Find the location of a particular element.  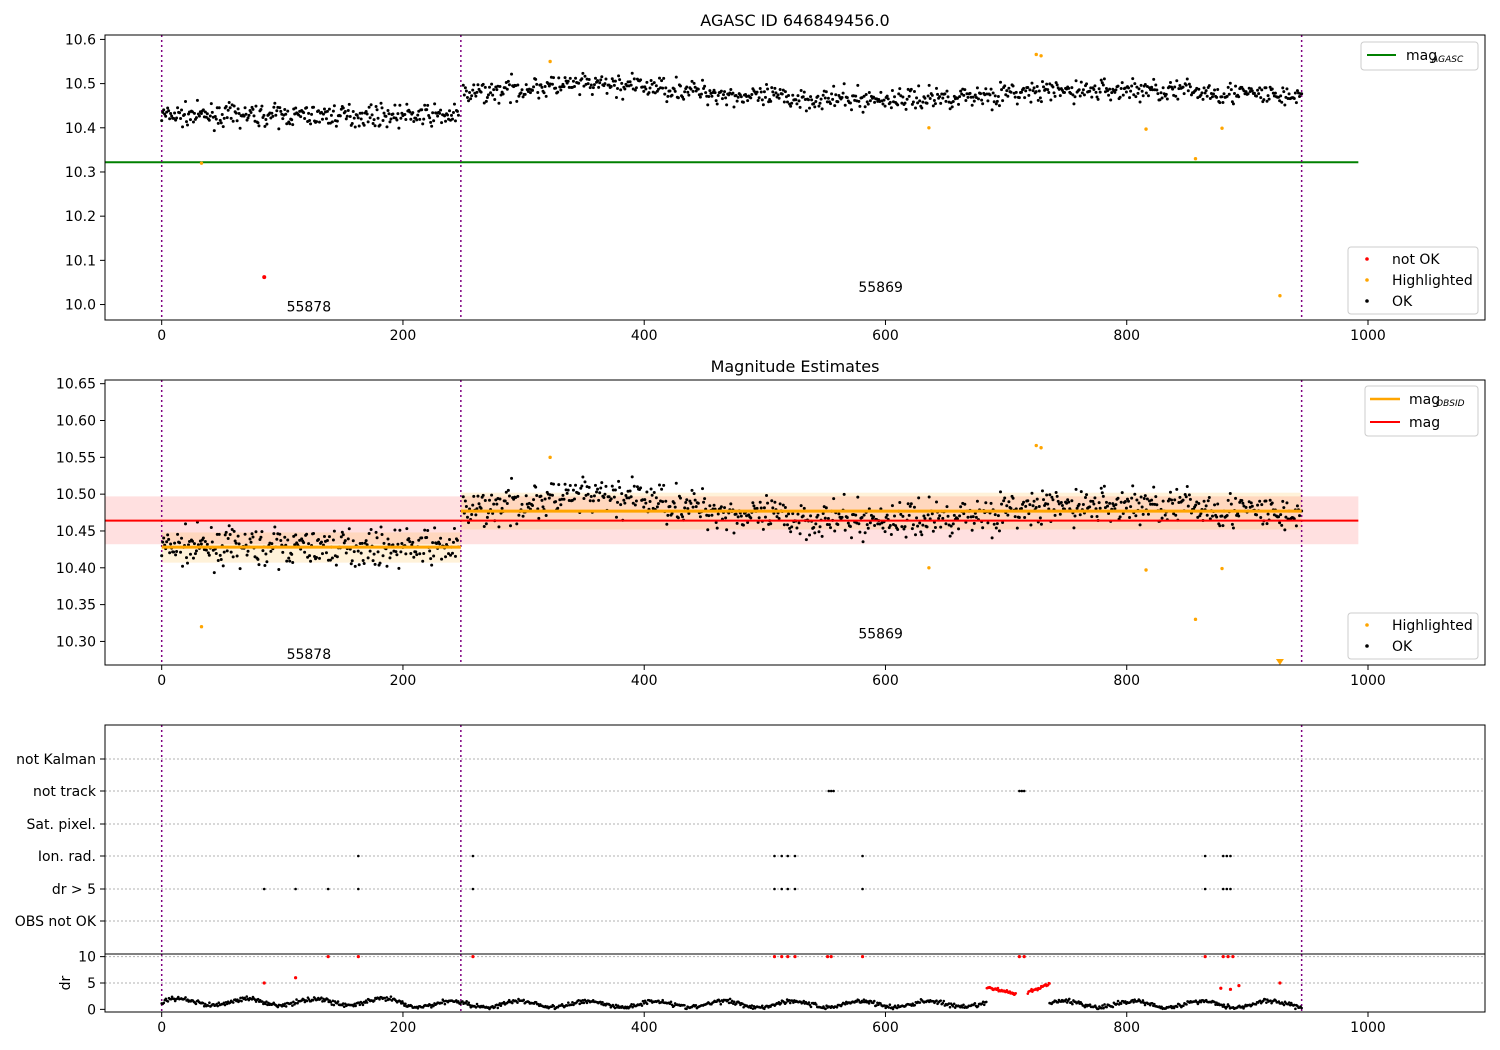

y-tick-label: 10.60 is located at coordinates (76, 422).